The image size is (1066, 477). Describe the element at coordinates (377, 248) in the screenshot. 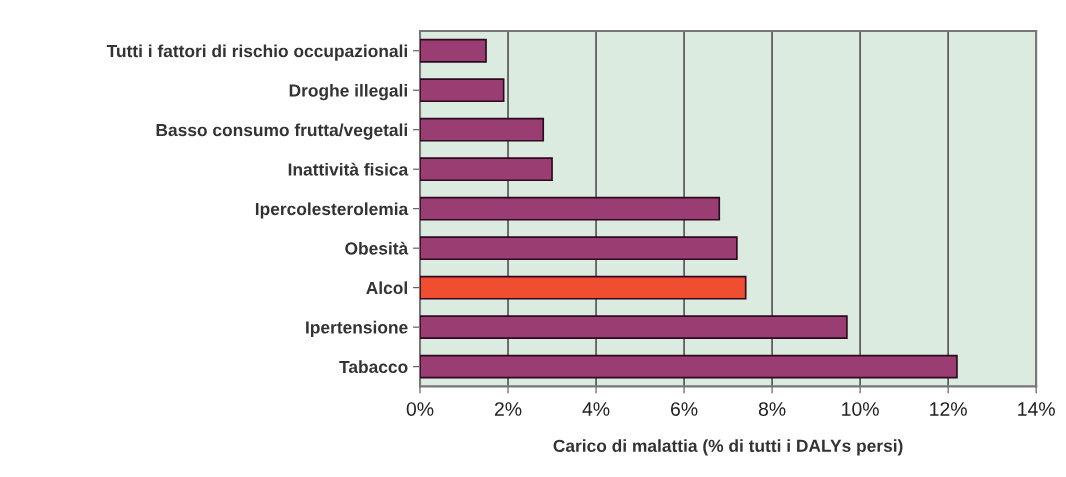

I see `y-tick-label: Obesità` at that location.